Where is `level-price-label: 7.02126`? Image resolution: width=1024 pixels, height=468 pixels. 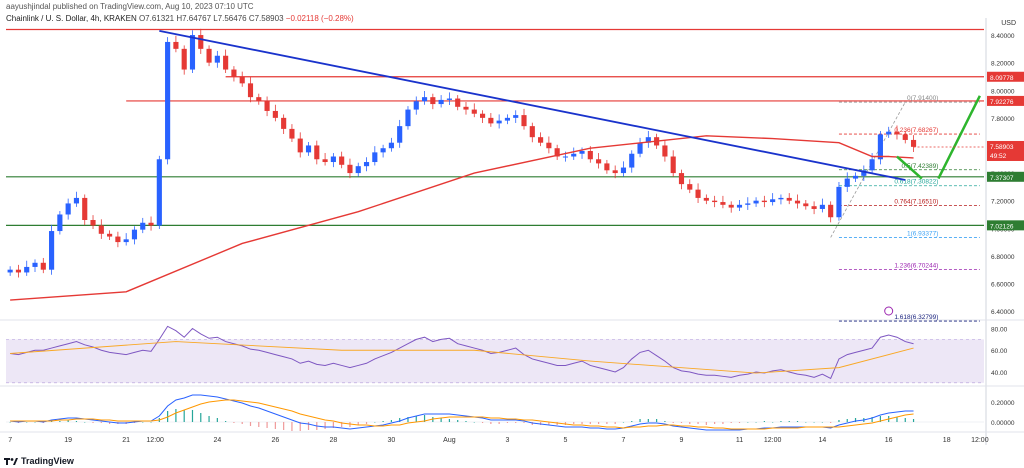 level-price-label: 7.02126 is located at coordinates (1002, 226).